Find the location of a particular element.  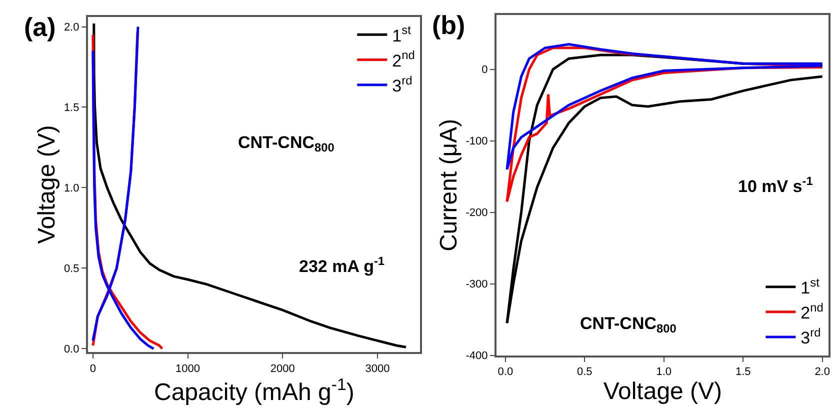

annotation: 10 mV s$^{-1}$ is located at coordinates (776, 185).